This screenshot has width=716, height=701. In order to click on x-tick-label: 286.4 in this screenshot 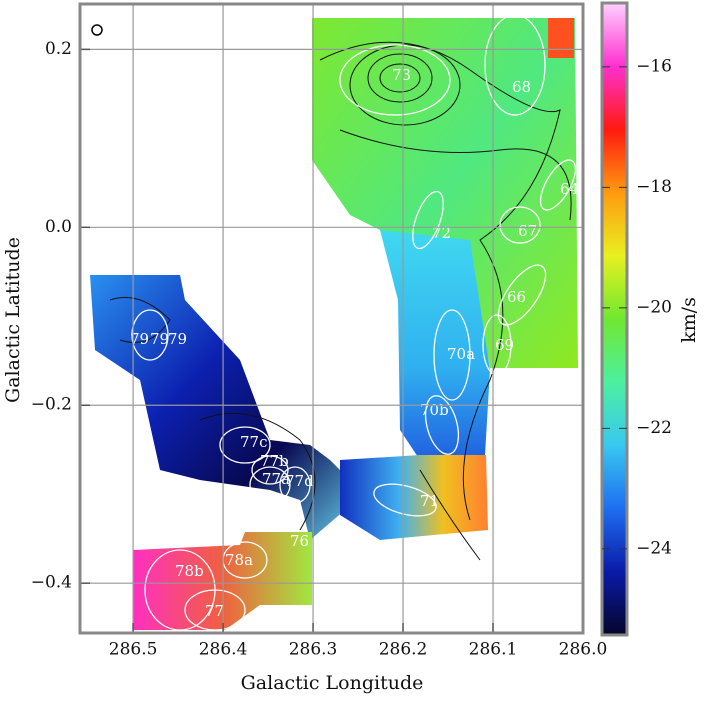, I will do `click(223, 650)`.